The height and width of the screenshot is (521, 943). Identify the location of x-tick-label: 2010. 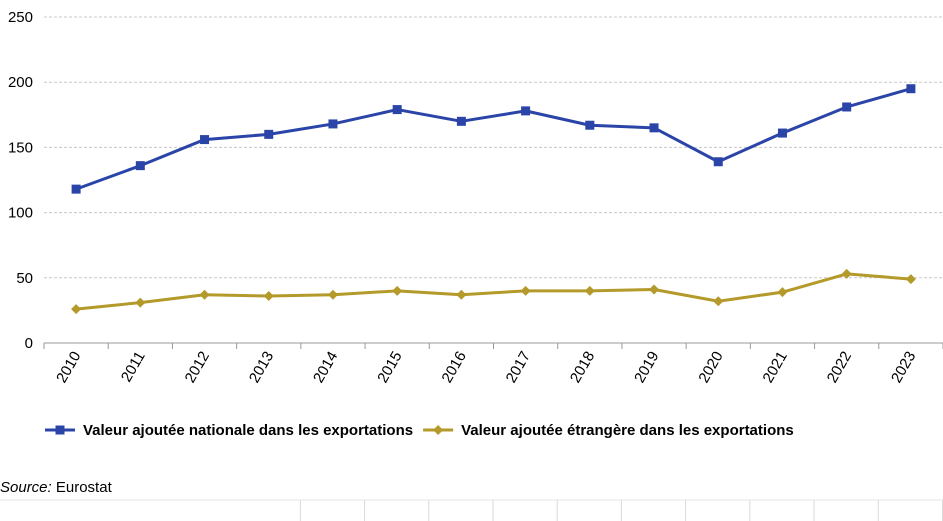
(68, 367).